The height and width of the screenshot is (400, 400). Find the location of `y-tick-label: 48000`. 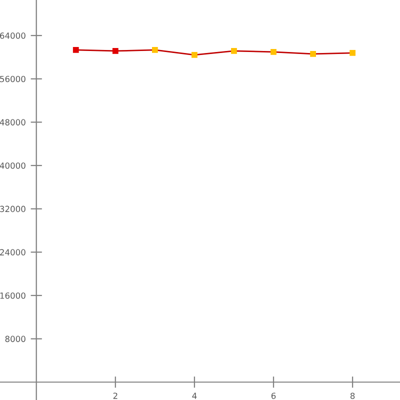

y-tick-label: 48000 is located at coordinates (13, 122).